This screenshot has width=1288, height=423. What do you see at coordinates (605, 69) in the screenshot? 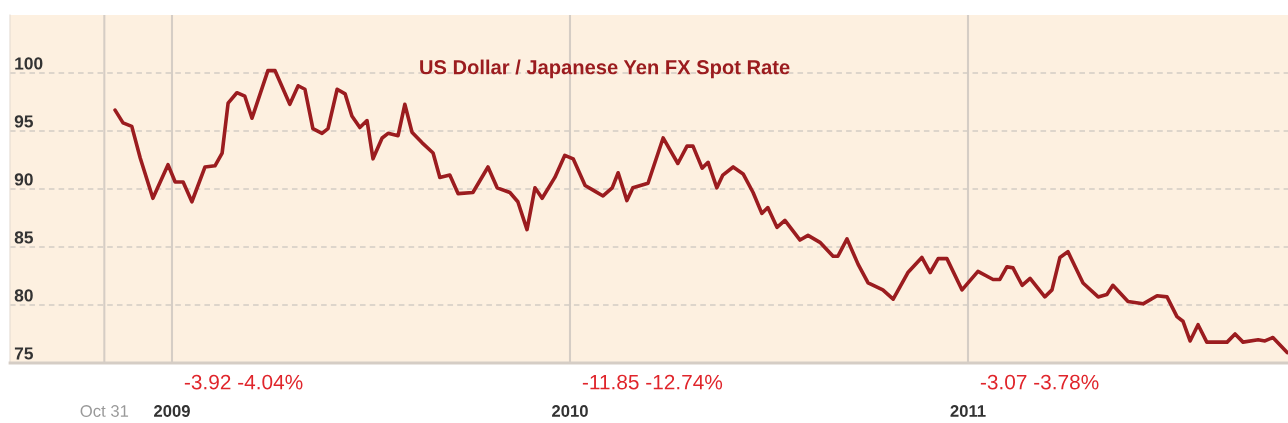
I see `text: US Dollar / Japanese Yen FX Spot Rate` at bounding box center [605, 69].